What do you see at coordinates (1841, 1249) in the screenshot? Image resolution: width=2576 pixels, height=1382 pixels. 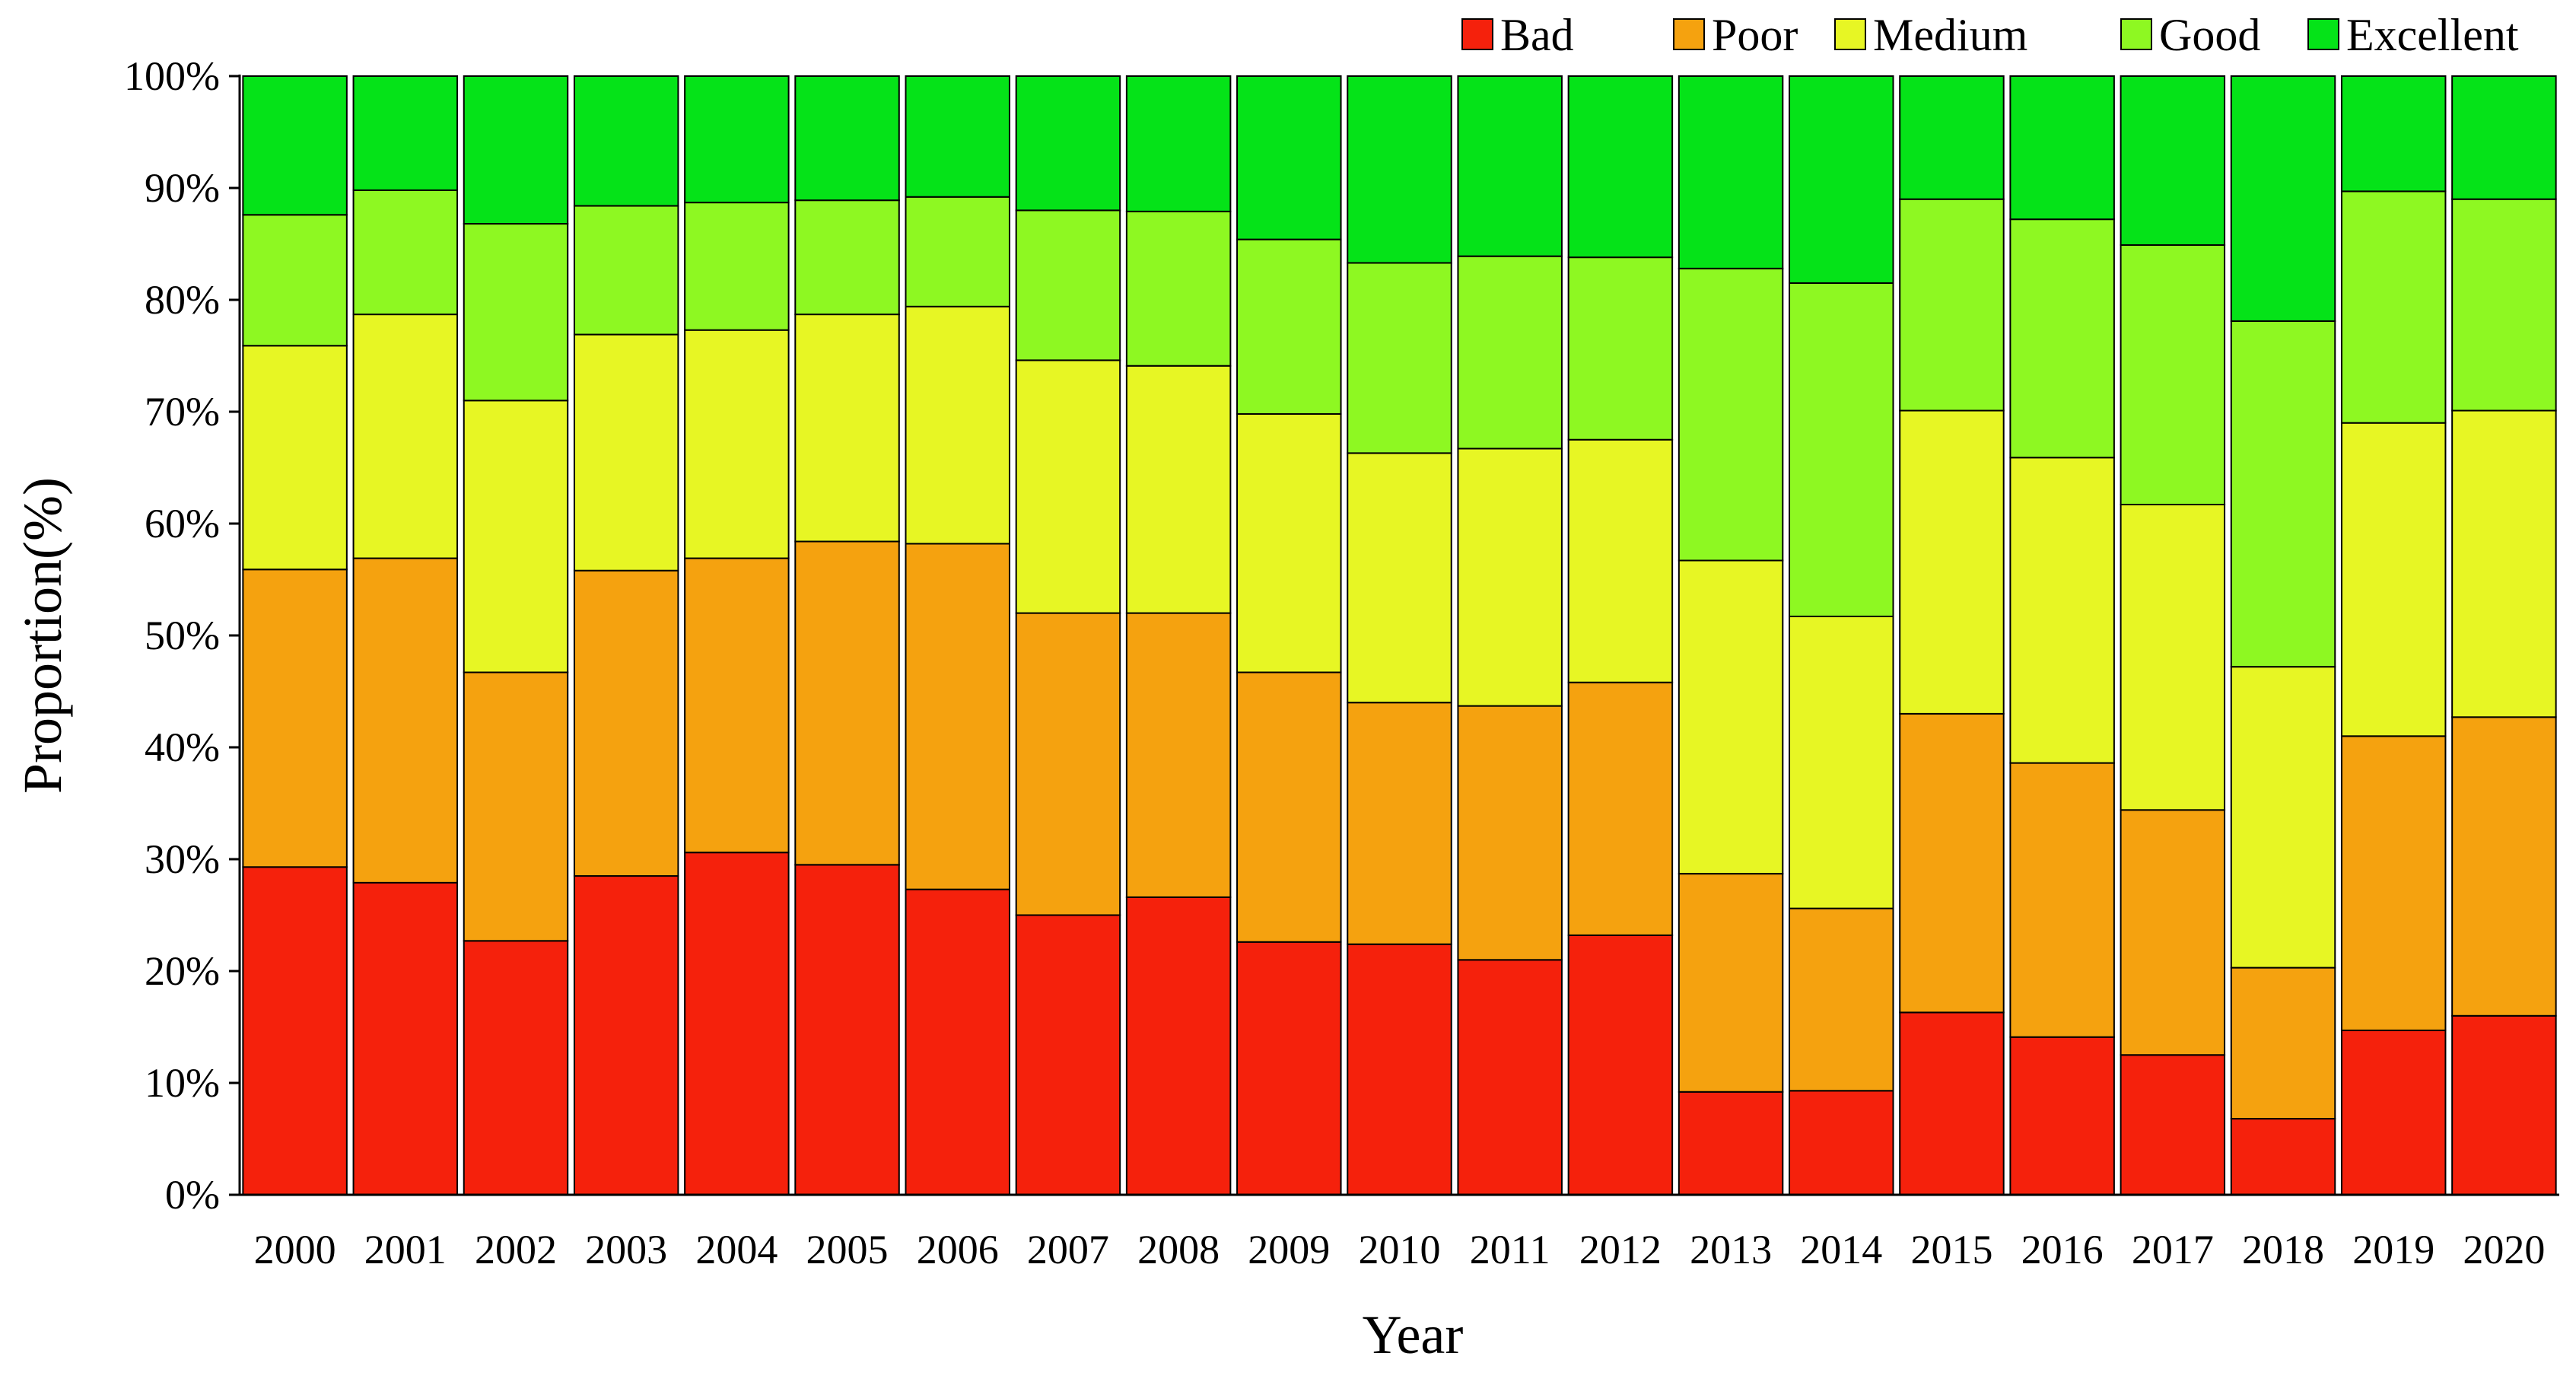 I see `x-tick-label-2014: 2014` at bounding box center [1841, 1249].